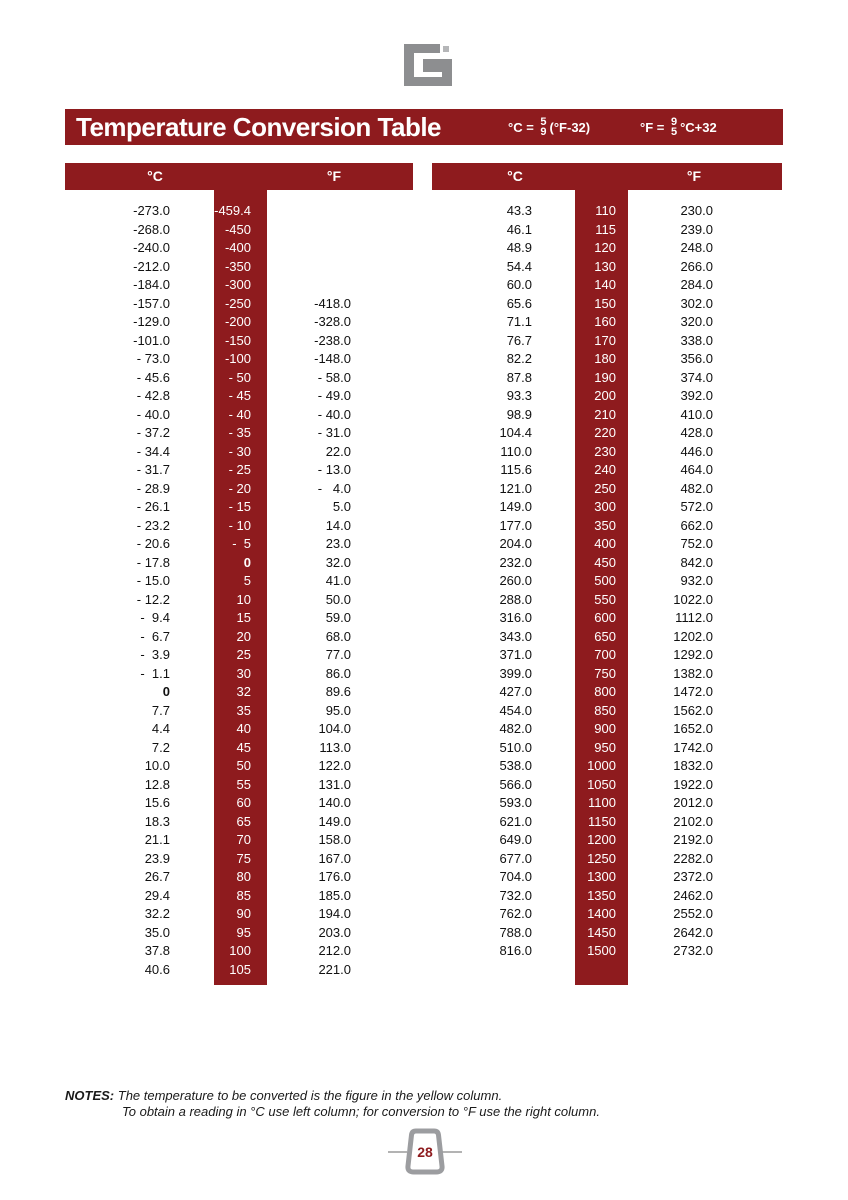 This screenshot has height=1200, width=848. What do you see at coordinates (696, 395) in the screenshot?
I see `fahrenheit-value: 392.0` at bounding box center [696, 395].